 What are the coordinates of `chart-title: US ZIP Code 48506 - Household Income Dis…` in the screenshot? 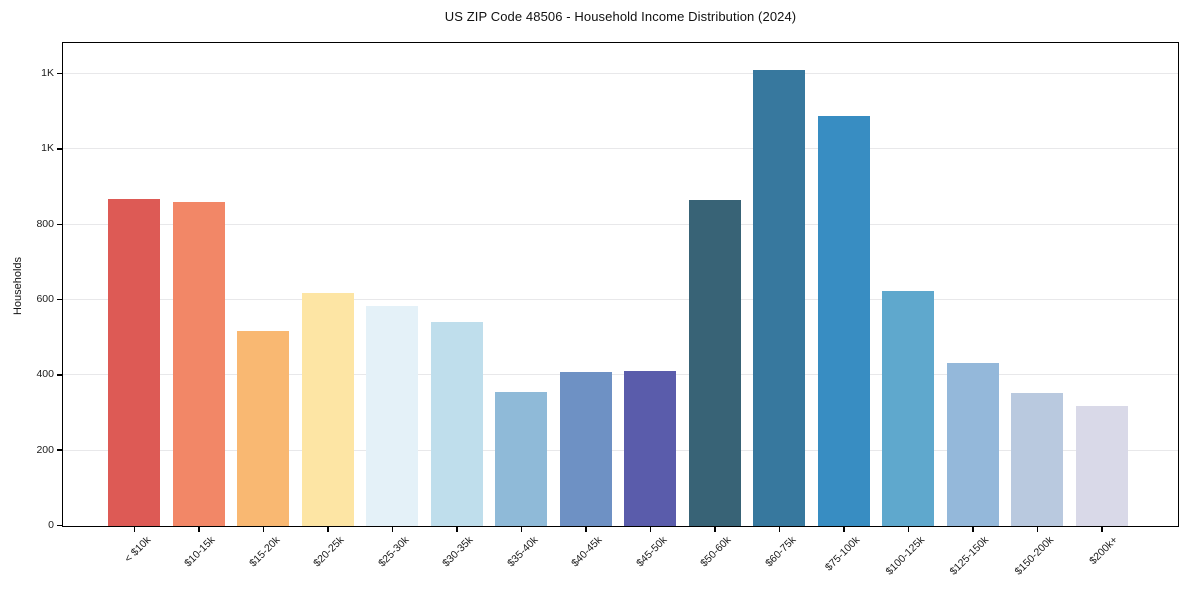 It's located at (620, 16).